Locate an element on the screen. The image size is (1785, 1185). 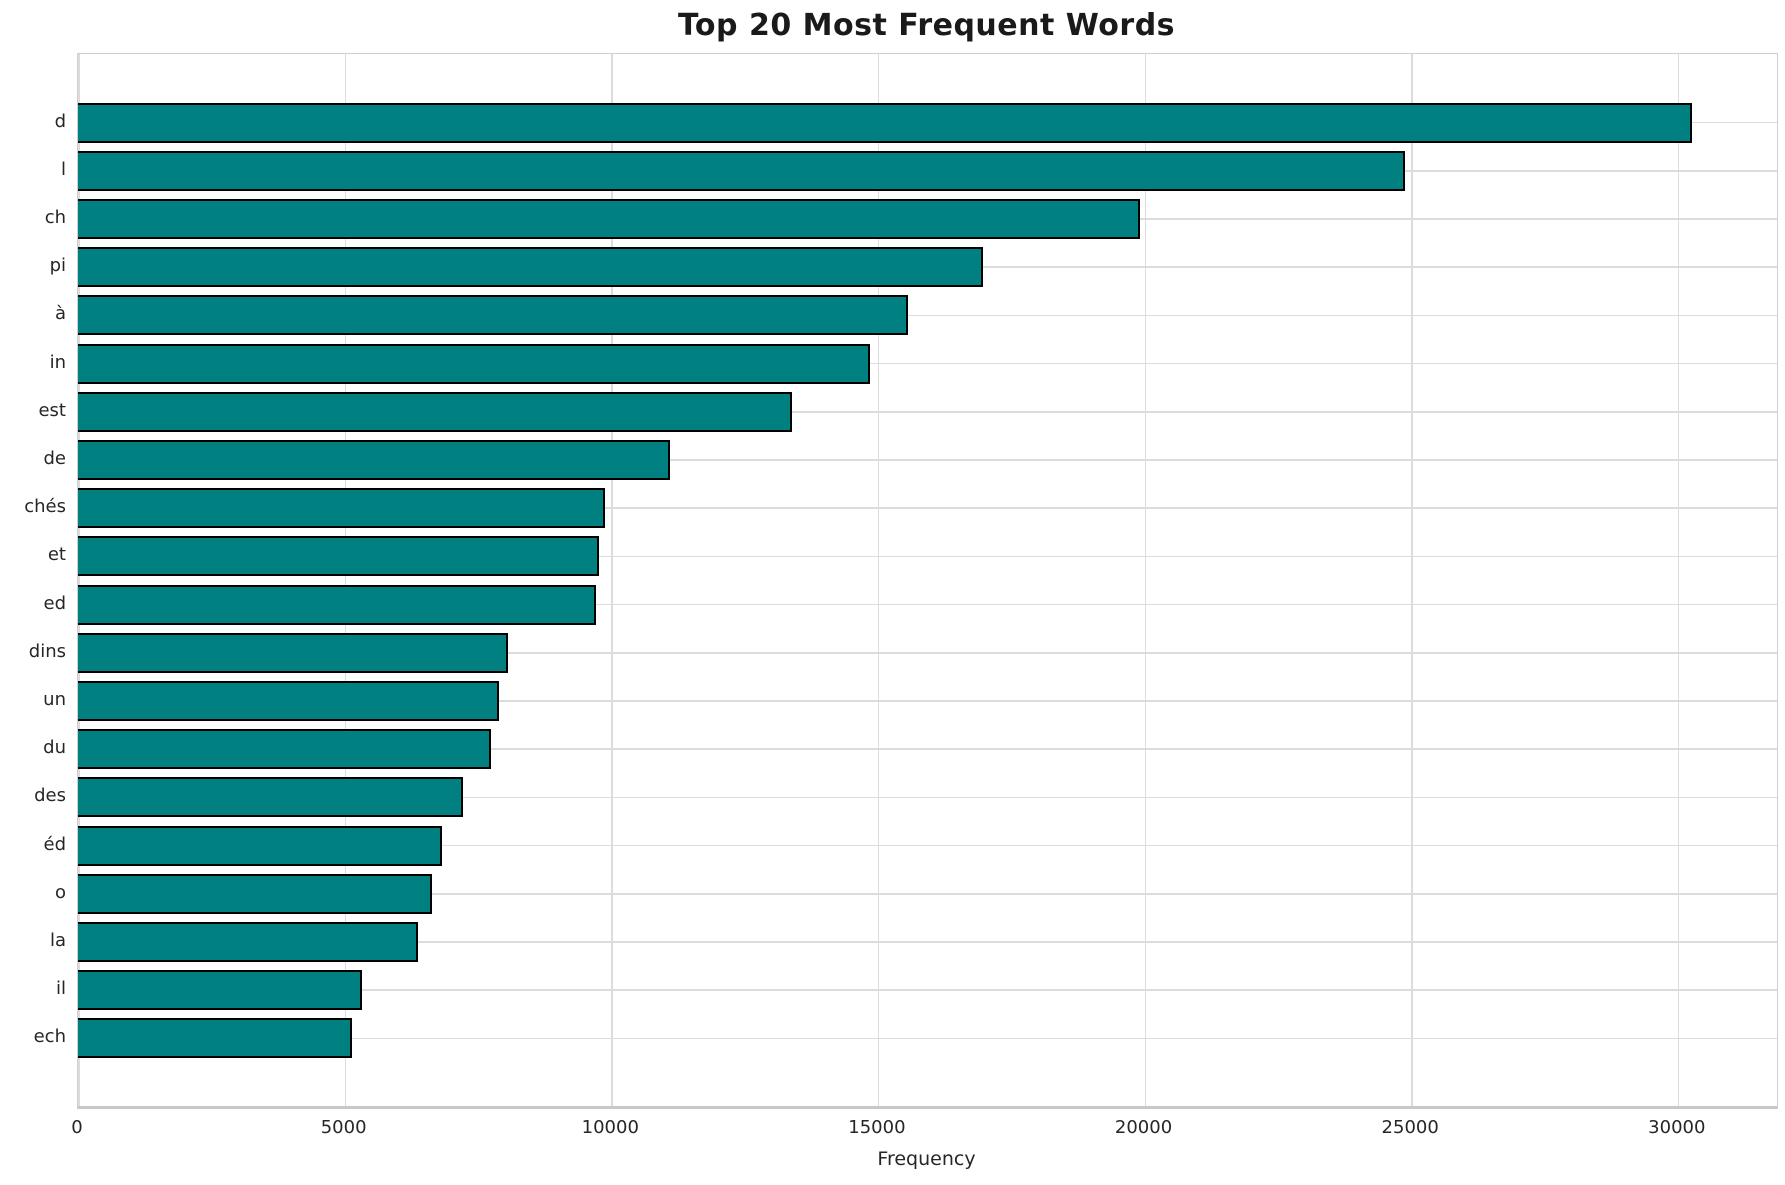
y-tick-label: dins is located at coordinates (47, 651).